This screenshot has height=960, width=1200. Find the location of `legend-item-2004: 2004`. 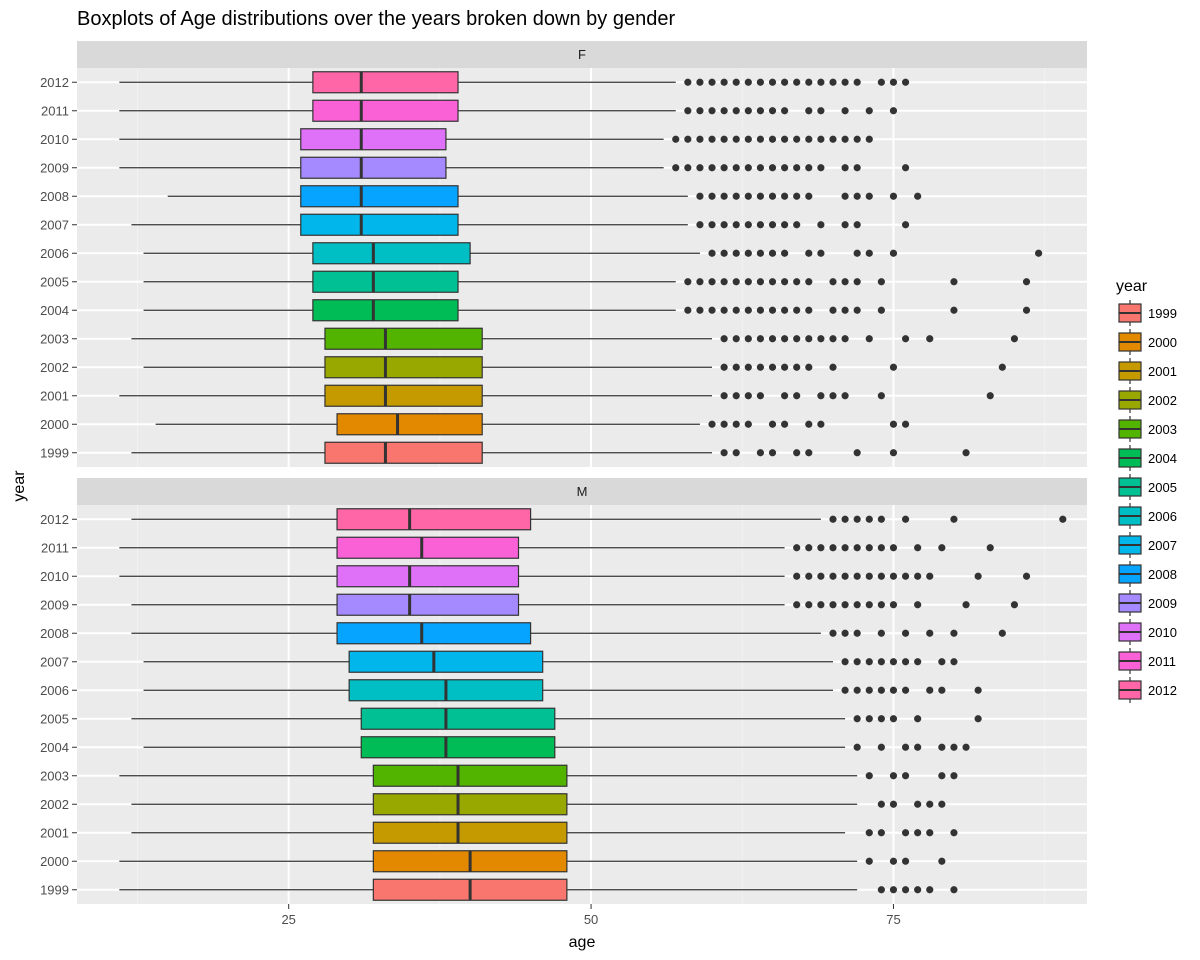

legend-item-2004: 2004 is located at coordinates (1147, 458).